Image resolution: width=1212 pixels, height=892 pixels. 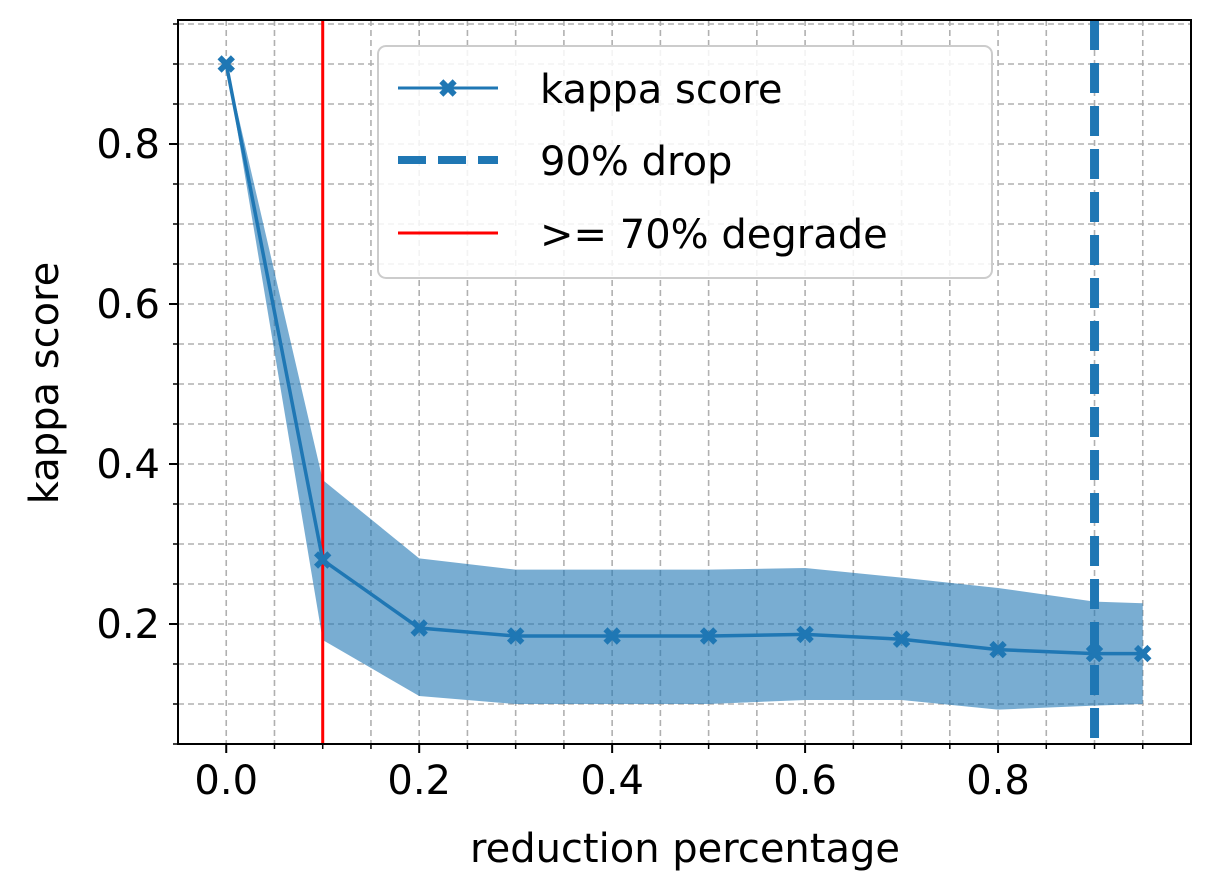 What do you see at coordinates (128, 305) in the screenshot?
I see `y-tick-label-0-6: 0.6` at bounding box center [128, 305].